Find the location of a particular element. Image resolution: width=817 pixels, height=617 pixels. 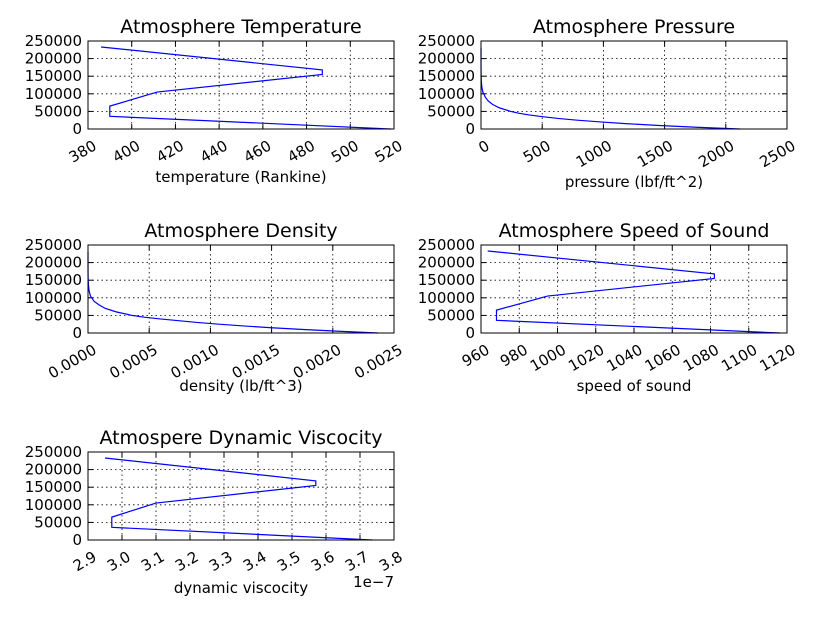

chart-title: Atmosphere Pressure is located at coordinates (634, 27).